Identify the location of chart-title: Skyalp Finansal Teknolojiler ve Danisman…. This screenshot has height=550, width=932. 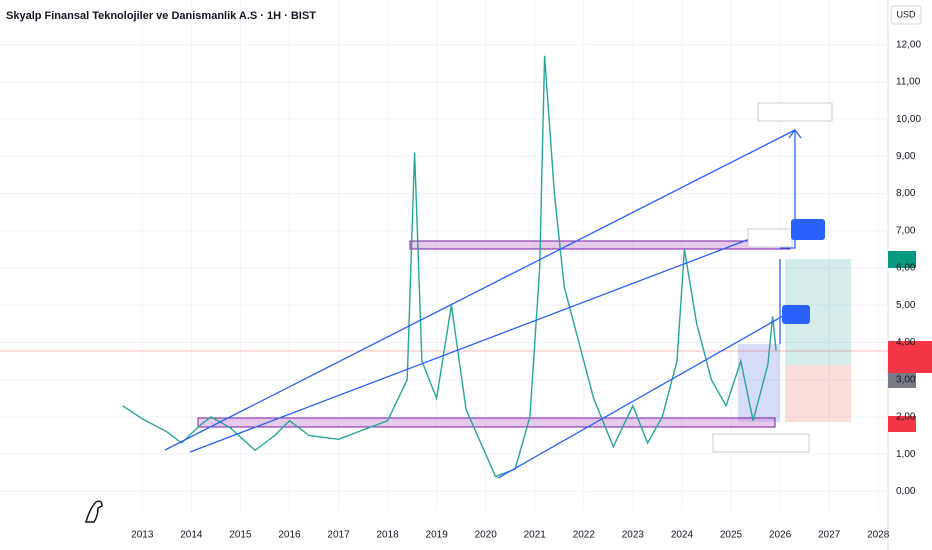
(161, 16).